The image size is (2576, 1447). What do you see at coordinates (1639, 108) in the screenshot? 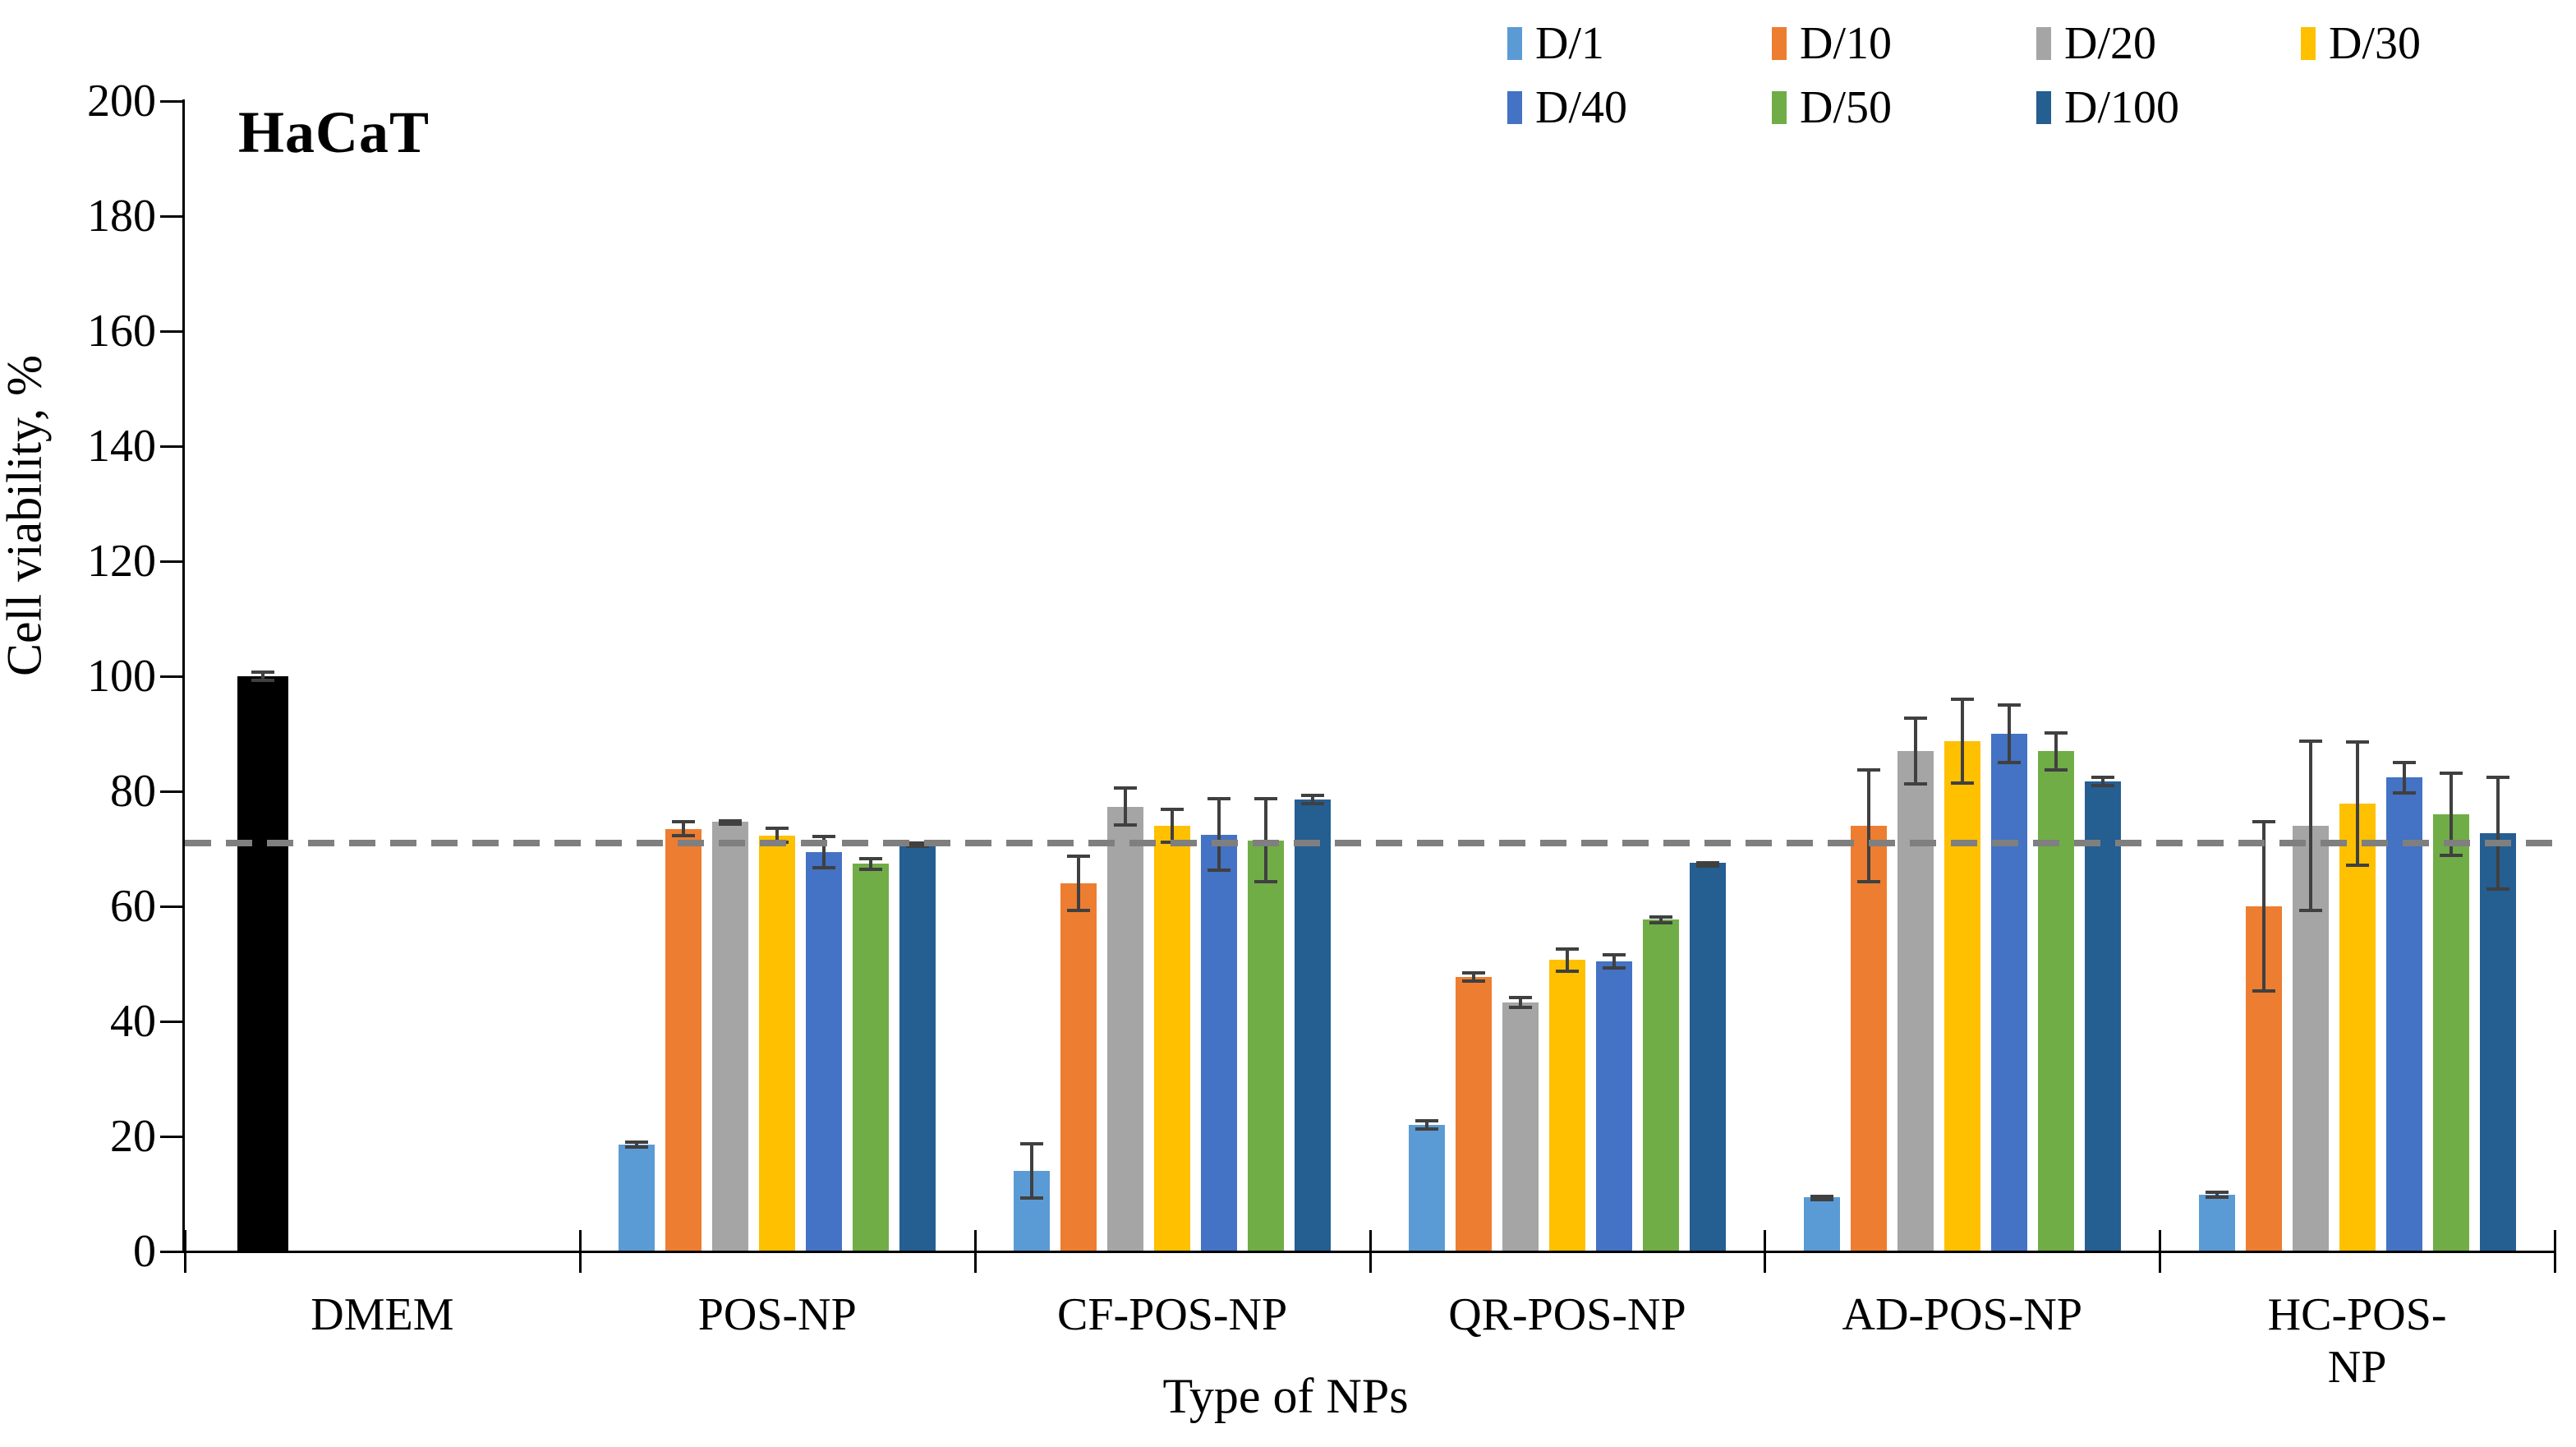
I see `legend-item: D/40` at bounding box center [1639, 108].